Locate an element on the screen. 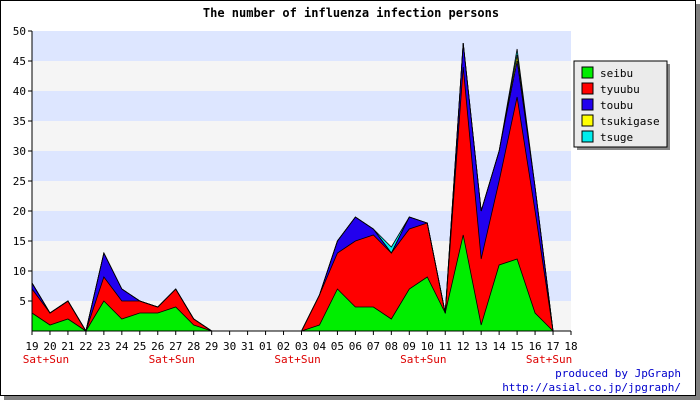 Image resolution: width=700 pixels, height=400 pixels. legend-label-tsukigase: tsukigase is located at coordinates (630, 121).